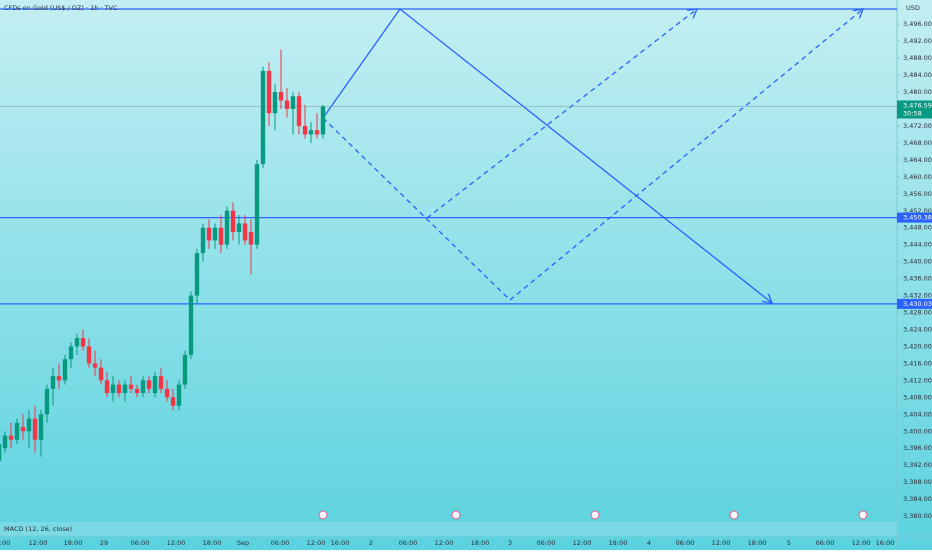 The width and height of the screenshot is (932, 554). I want to click on last-price-box, so click(914, 109).